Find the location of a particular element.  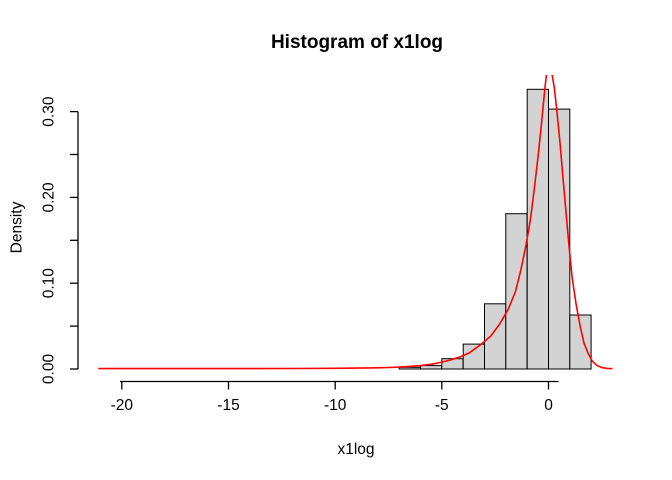

x-axis: -20 -15 -10 -5 0 is located at coordinates (335, 397).